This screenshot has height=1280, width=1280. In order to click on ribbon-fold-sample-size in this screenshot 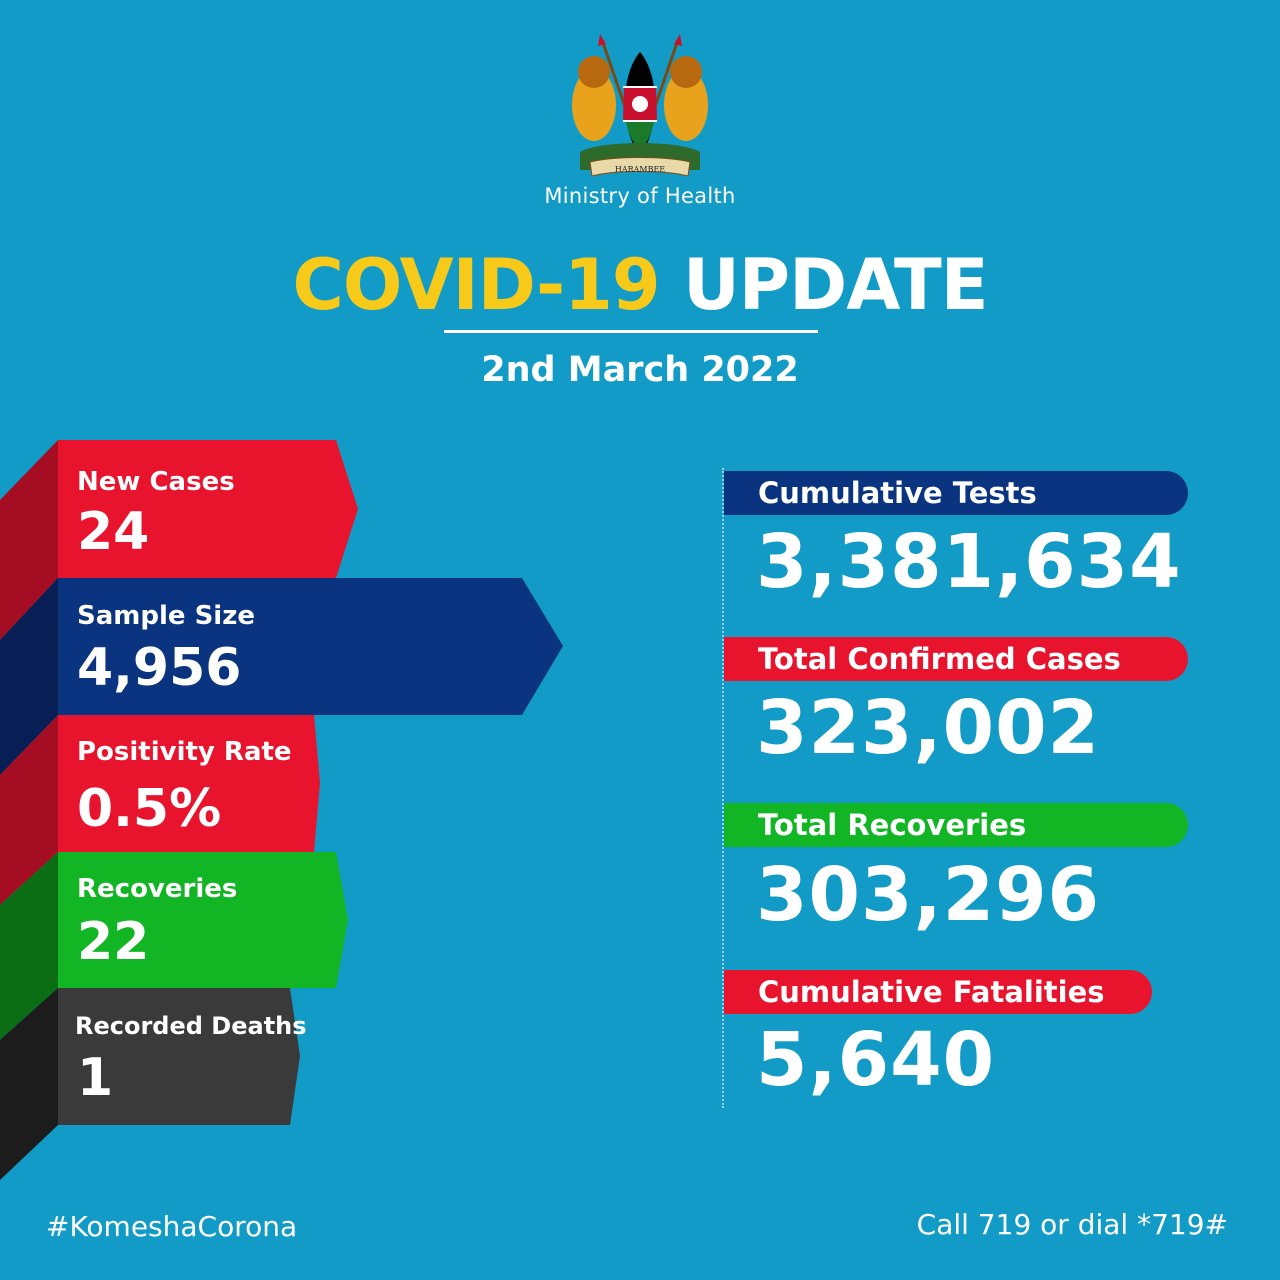, I will do `click(29, 676)`.